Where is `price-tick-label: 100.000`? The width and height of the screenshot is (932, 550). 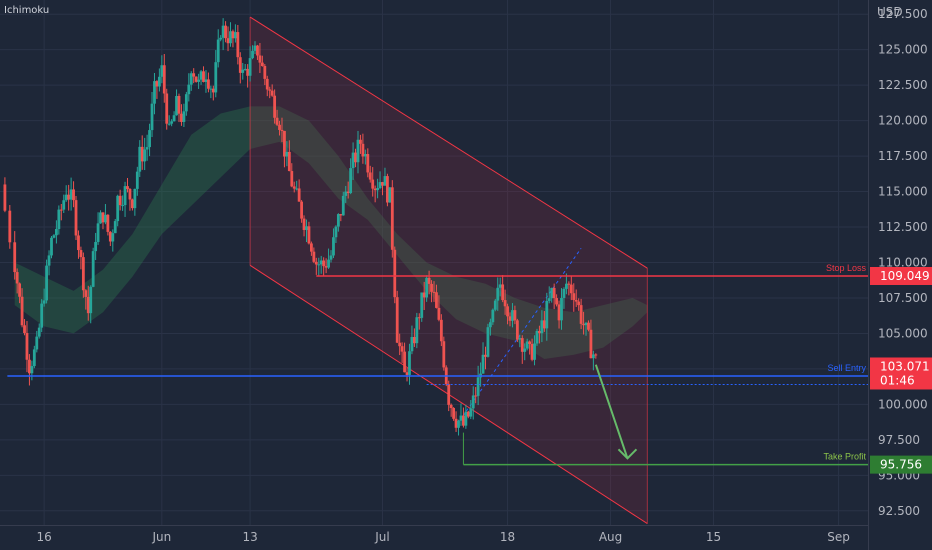
price-tick-label: 100.000 is located at coordinates (903, 404).